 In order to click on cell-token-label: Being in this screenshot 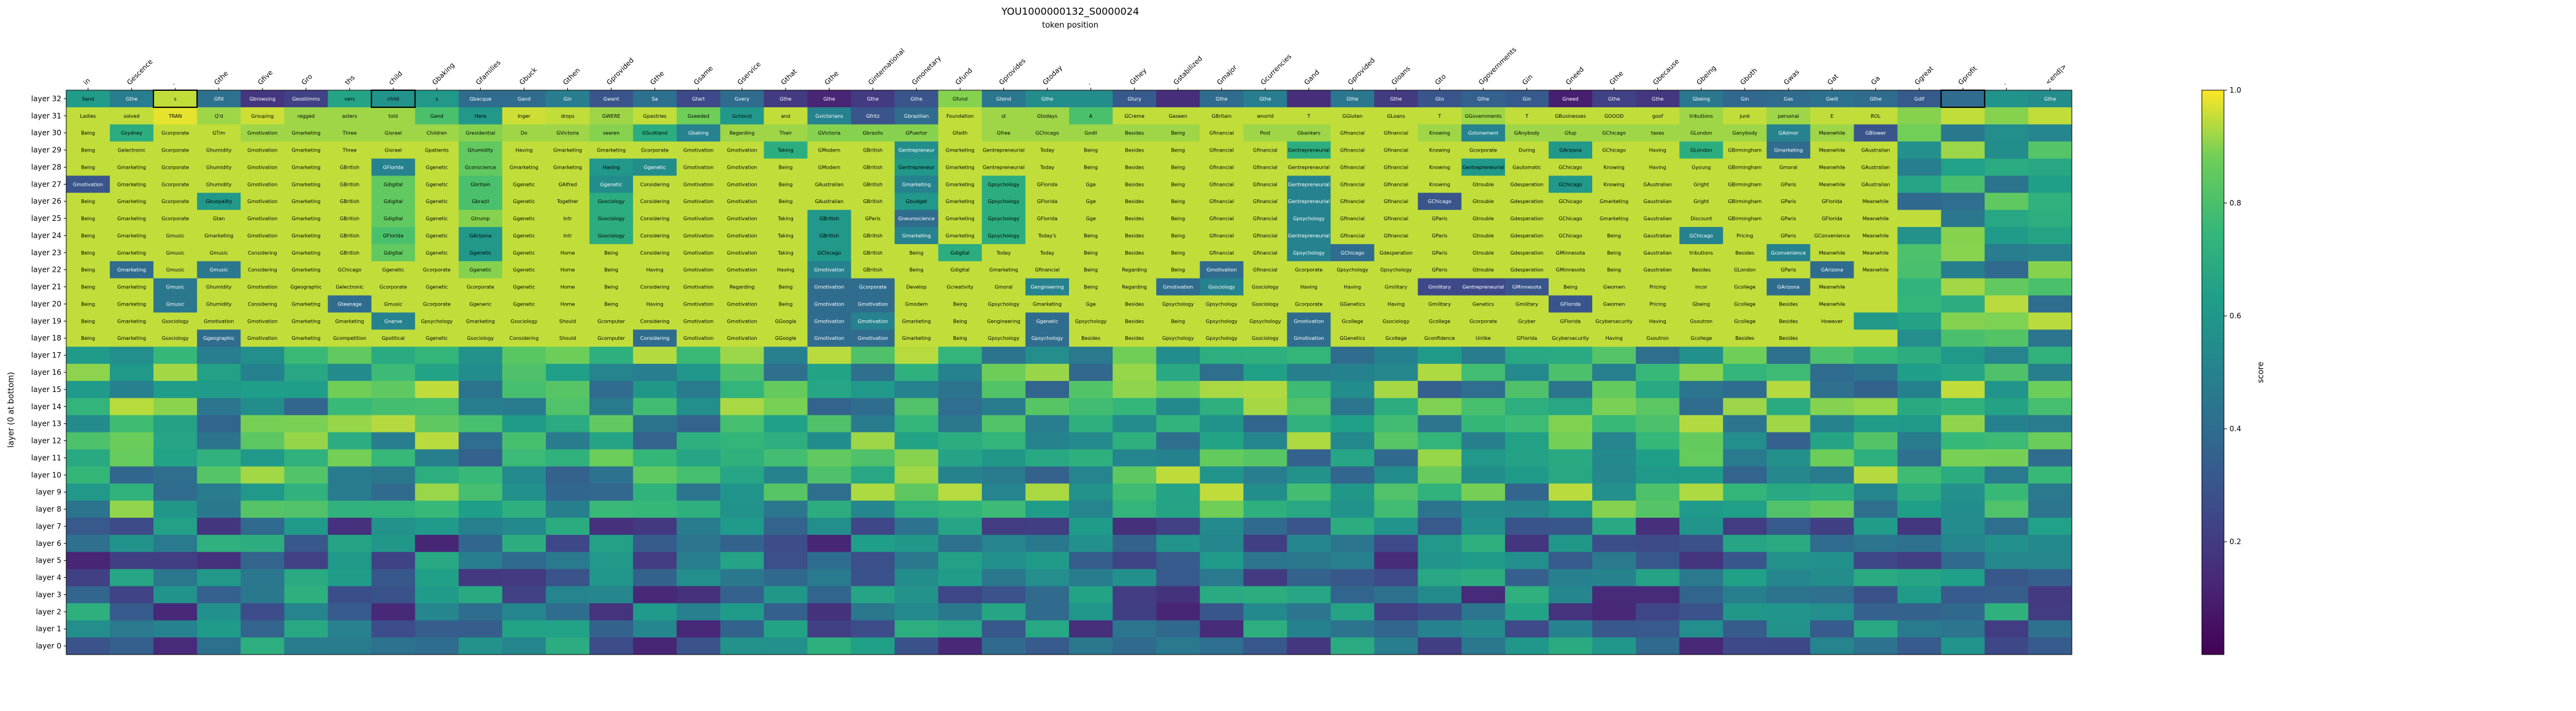, I will do `click(786, 167)`.